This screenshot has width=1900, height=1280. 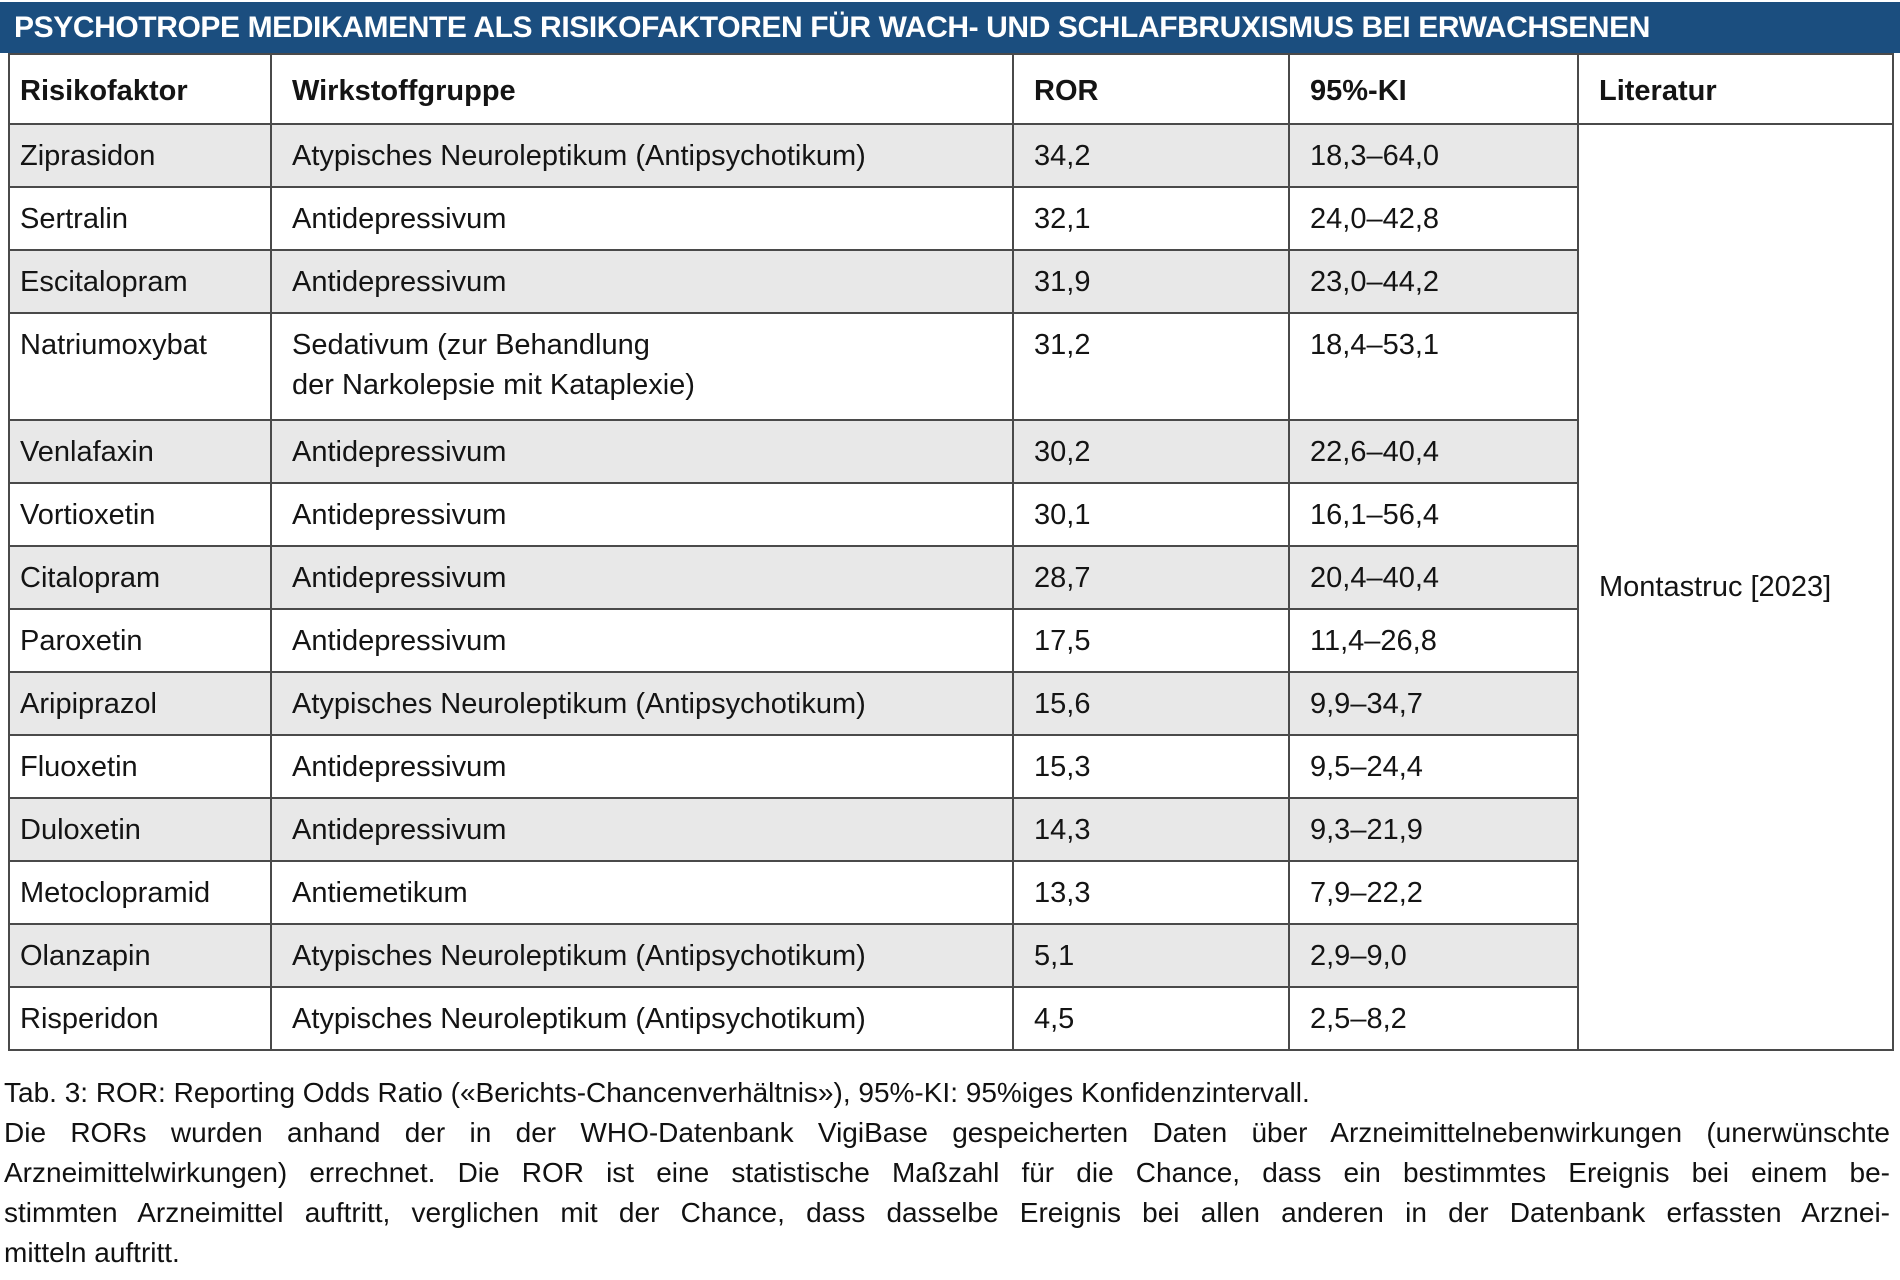 What do you see at coordinates (1151, 766) in the screenshot?
I see `ror-cell: 15,3` at bounding box center [1151, 766].